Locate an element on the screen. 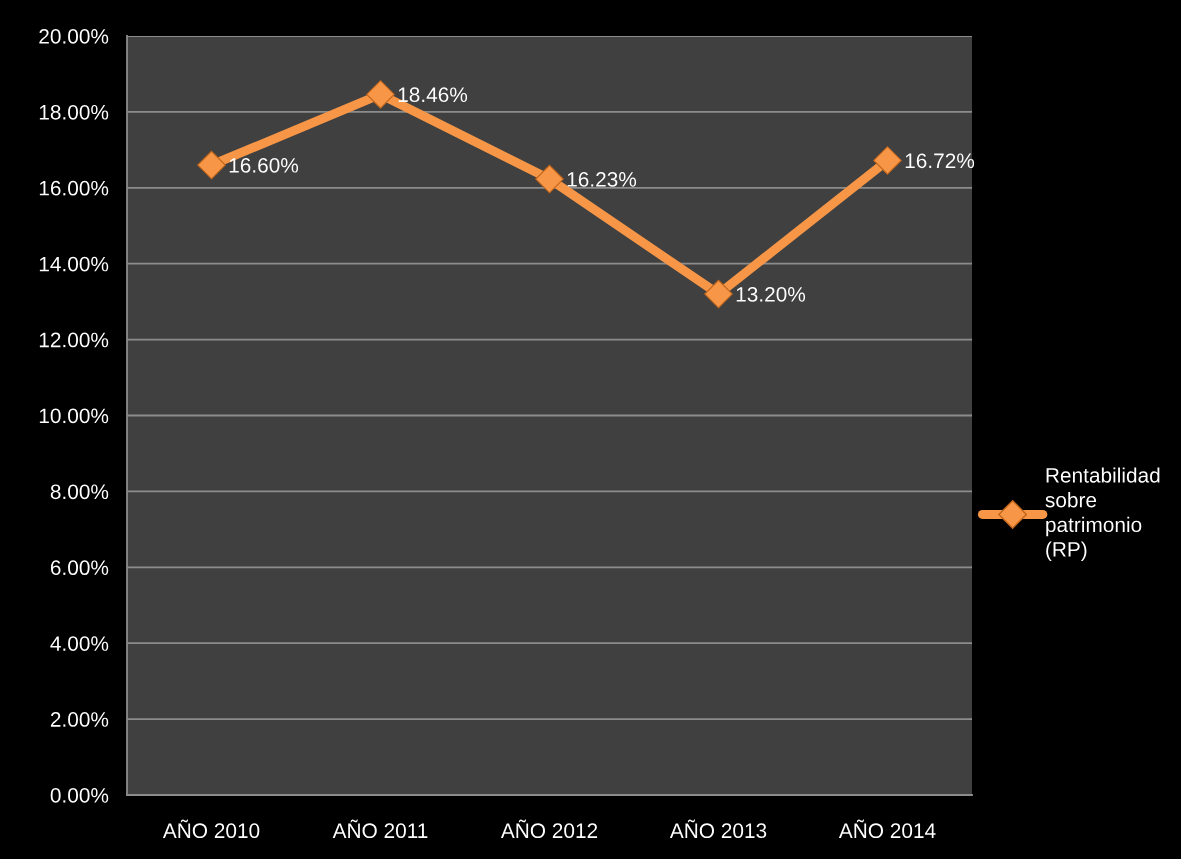 This screenshot has height=859, width=1181. y-tick-label: 10.00% is located at coordinates (74, 416).